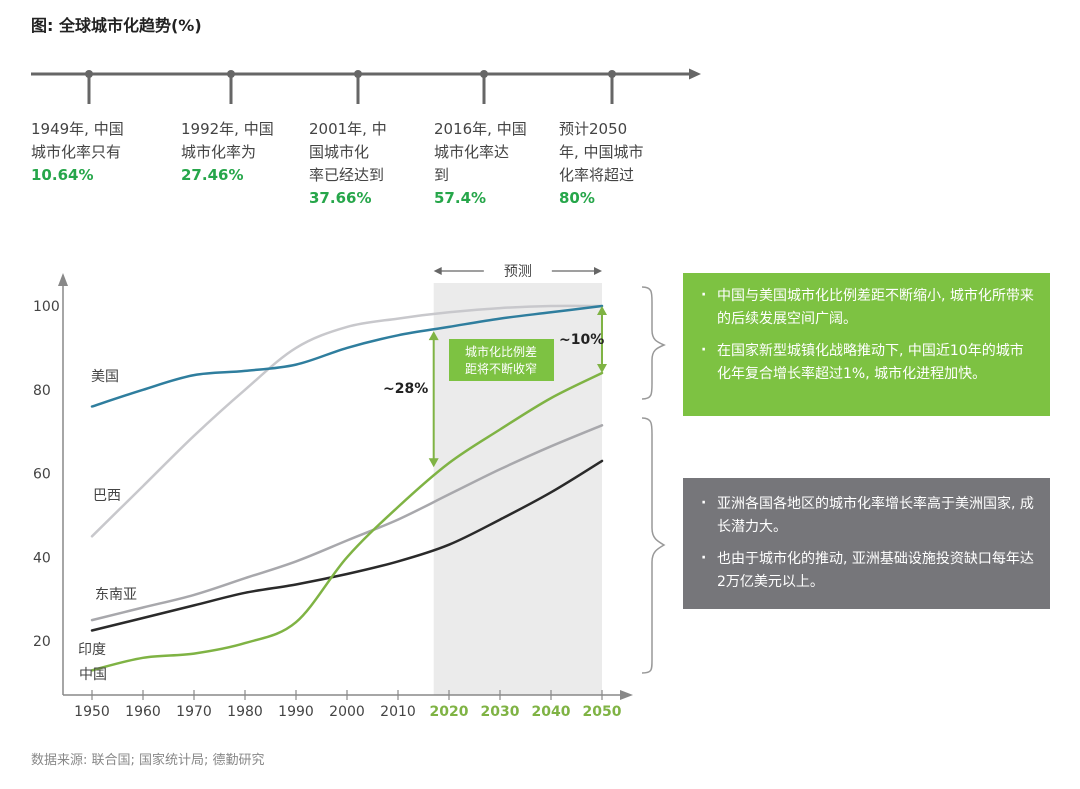 The width and height of the screenshot is (1080, 789). I want to click on gap-note-text: 距将不断收窄, so click(501, 368).